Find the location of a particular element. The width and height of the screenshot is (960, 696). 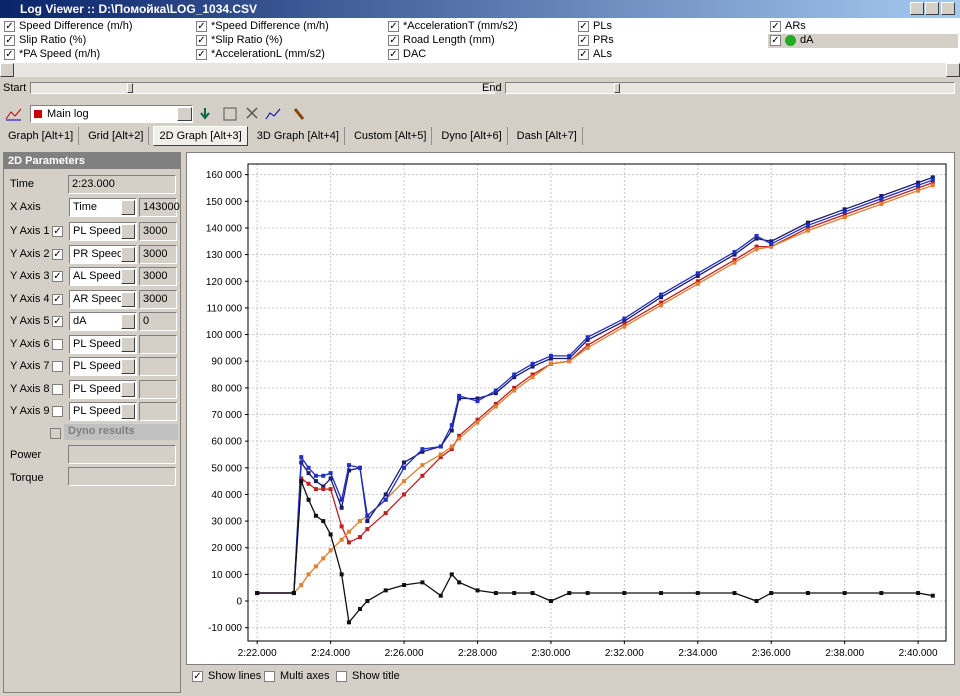

log-select: Main log is located at coordinates (111, 114).